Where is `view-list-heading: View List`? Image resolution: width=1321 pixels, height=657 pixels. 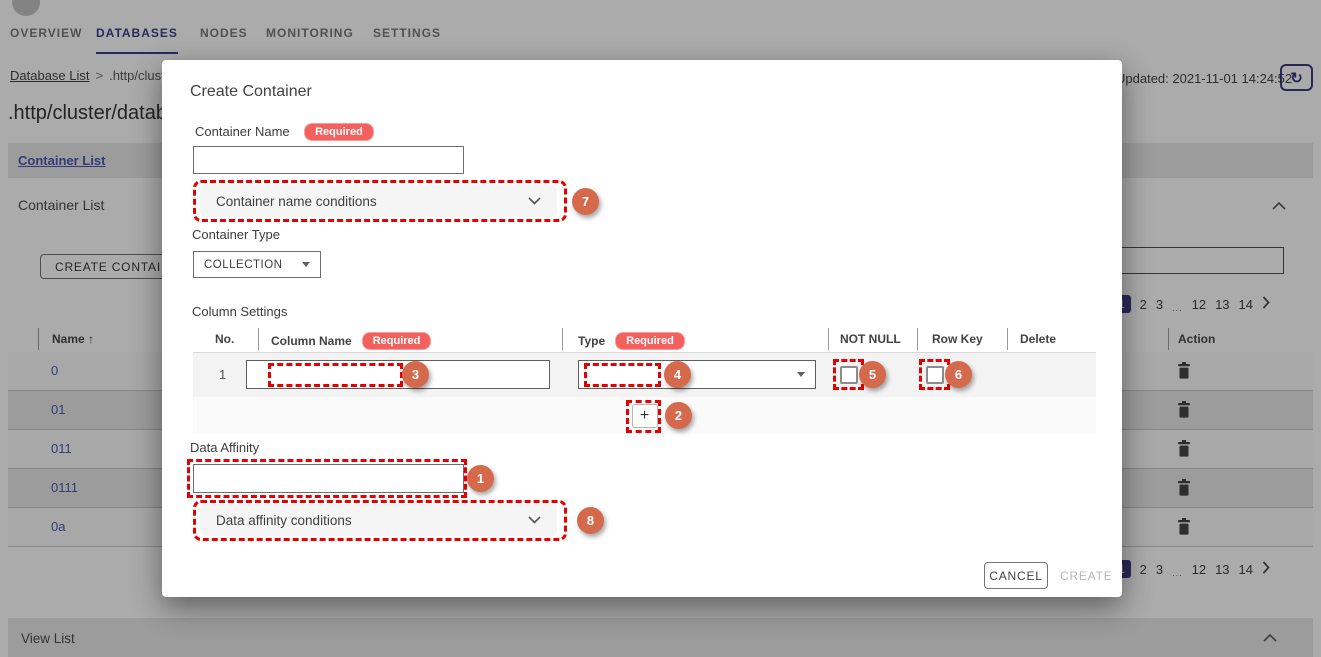
view-list-heading: View List is located at coordinates (48, 638).